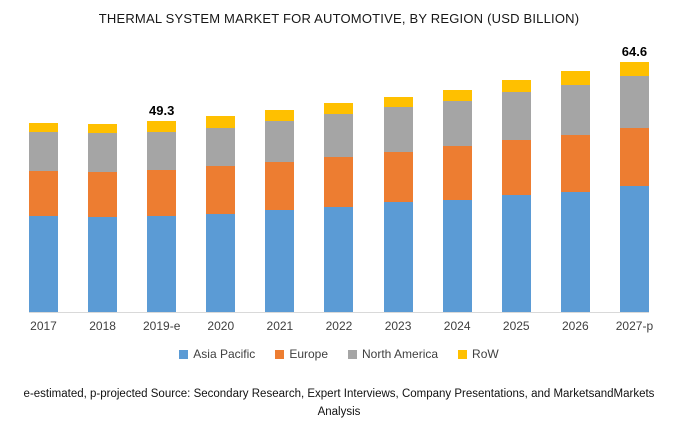 Image resolution: width=678 pixels, height=425 pixels. I want to click on legend-item-row: RoW, so click(478, 354).